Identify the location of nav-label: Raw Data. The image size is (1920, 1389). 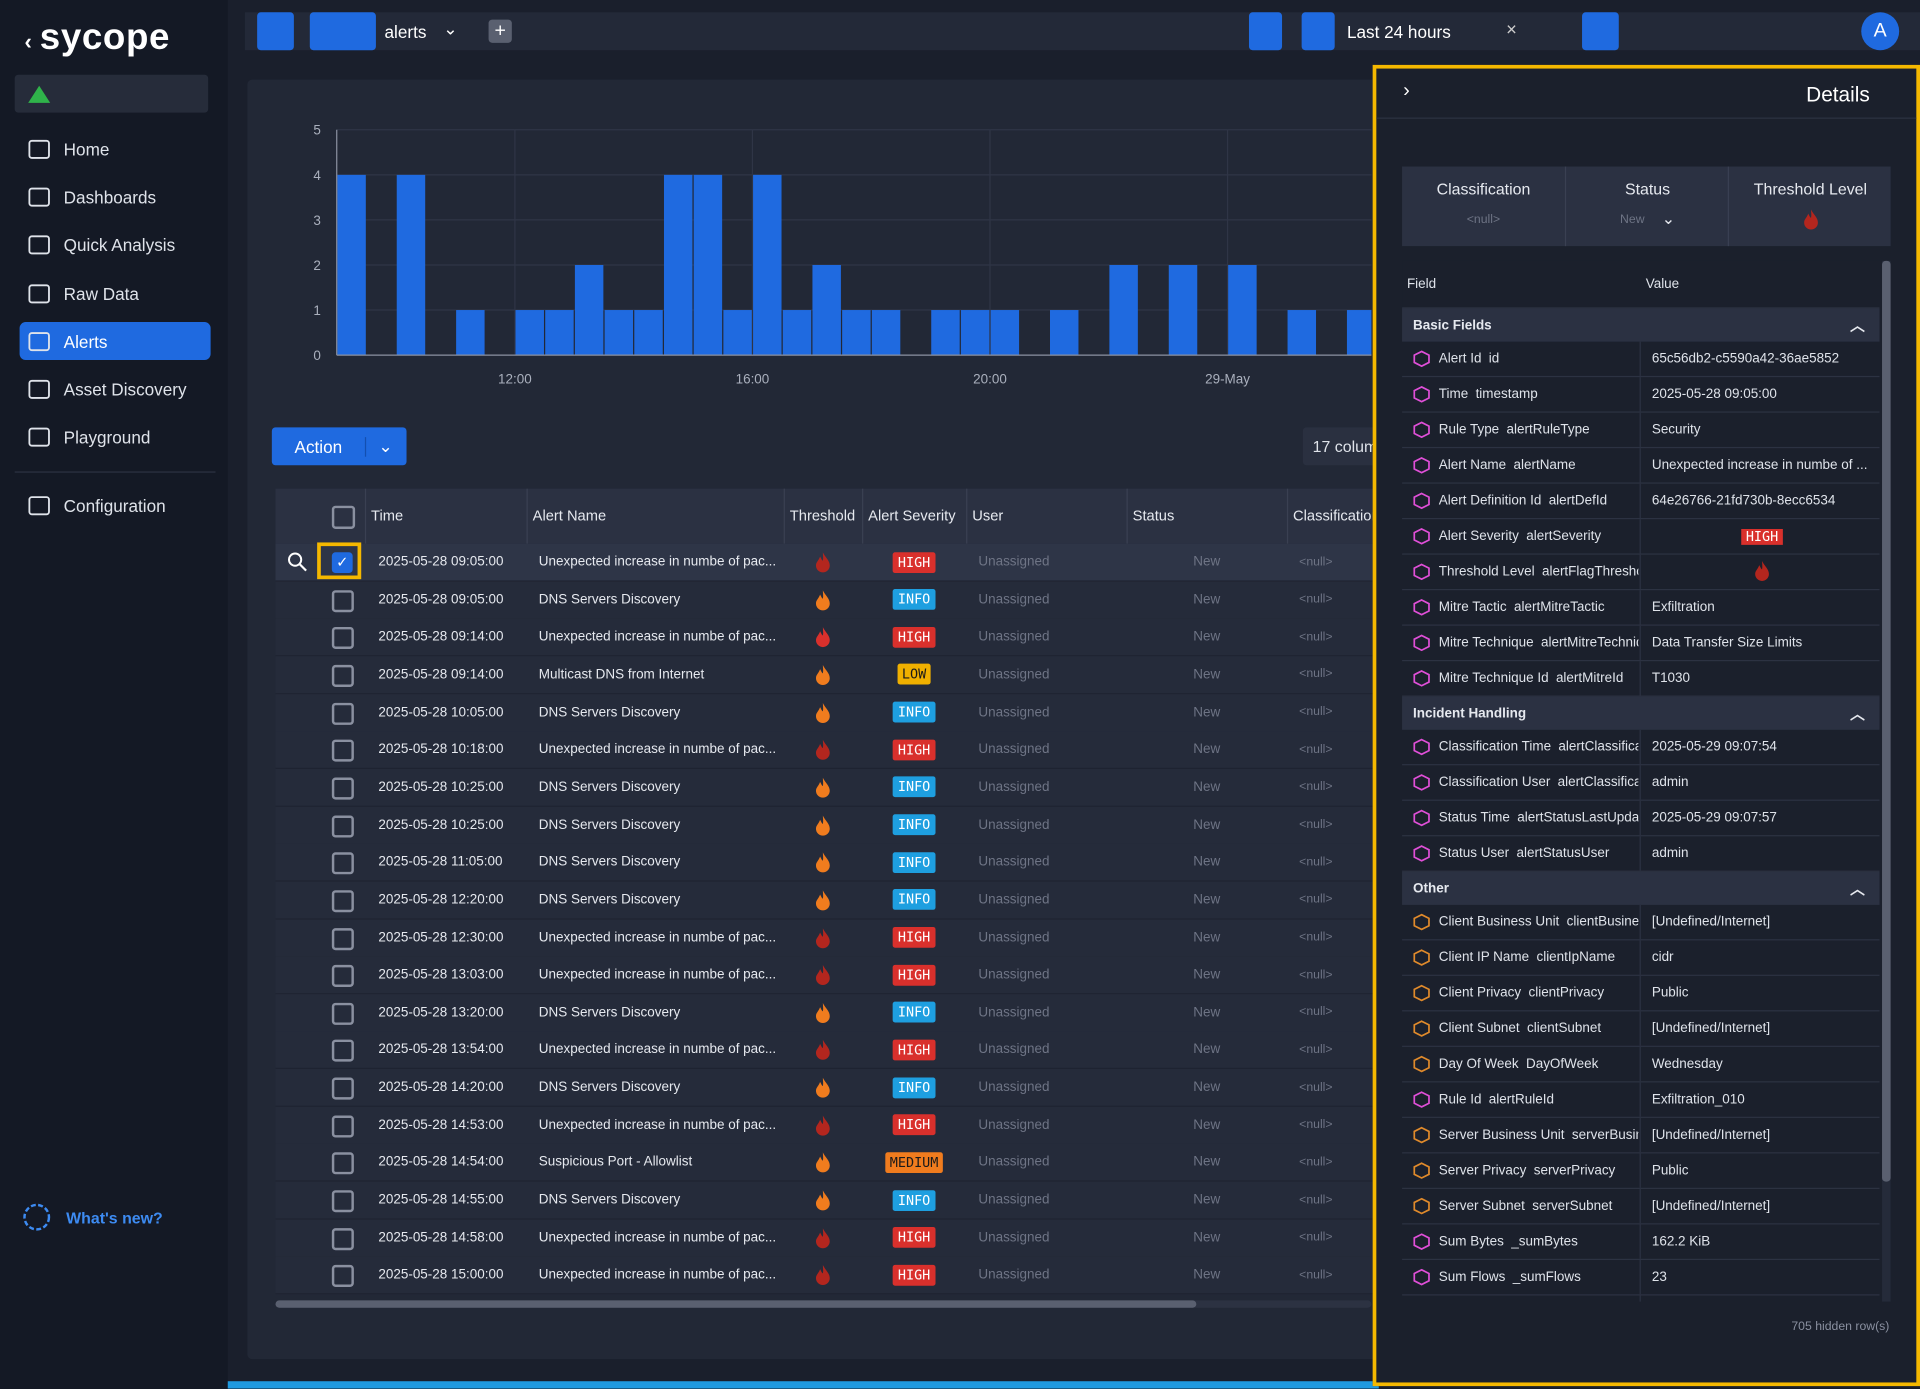
(101, 293).